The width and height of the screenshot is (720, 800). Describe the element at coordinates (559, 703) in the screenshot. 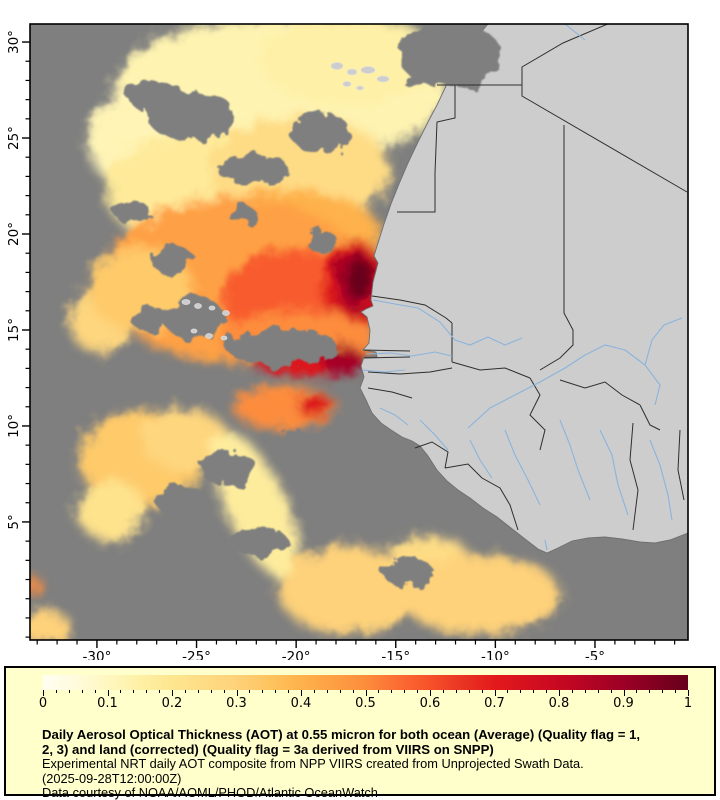

I see `colorbar-tick-label: 0.8` at that location.